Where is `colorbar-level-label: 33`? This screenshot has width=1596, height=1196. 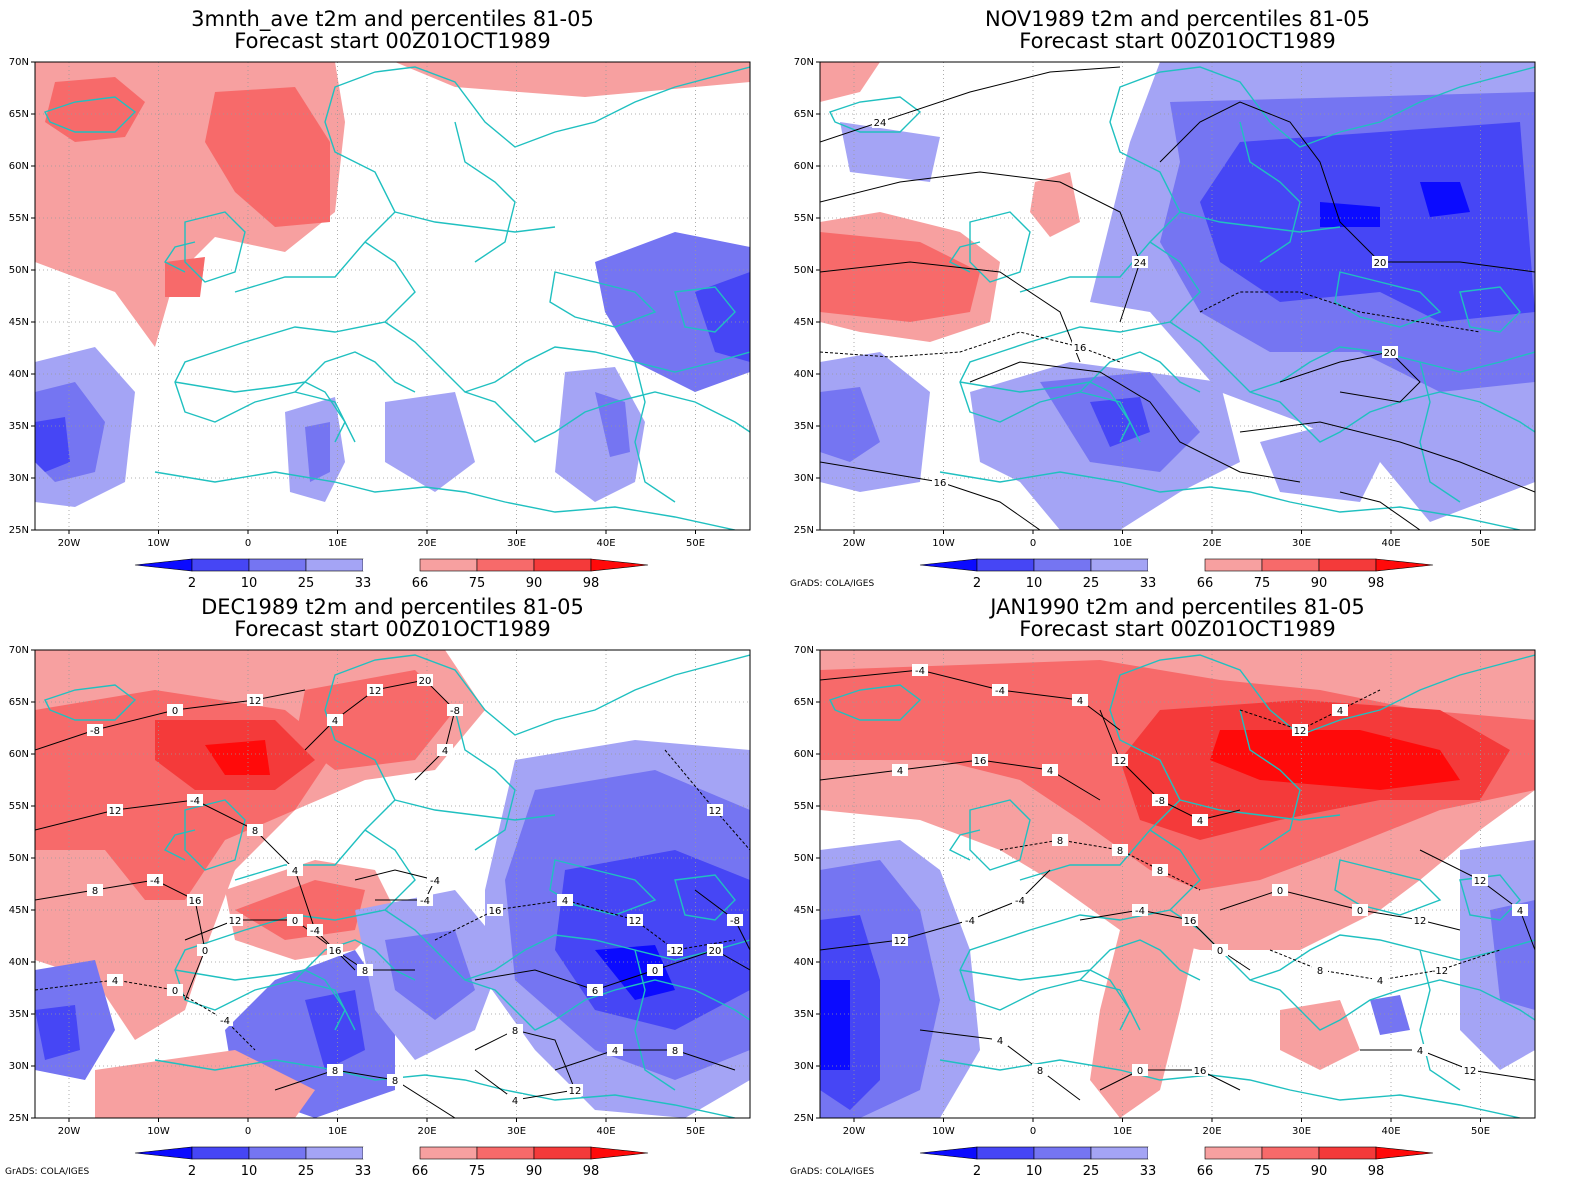 colorbar-level-label: 33 is located at coordinates (1148, 583).